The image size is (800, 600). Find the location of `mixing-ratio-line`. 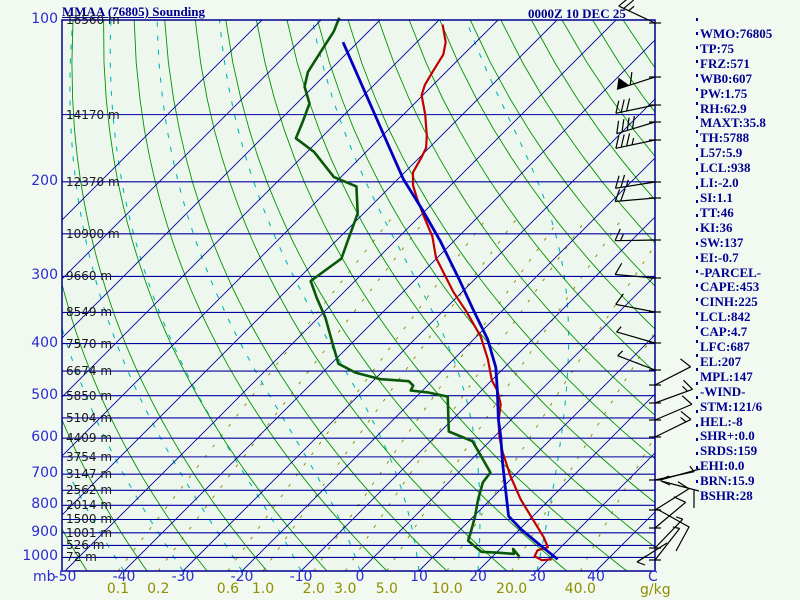

mixing-ratio-line is located at coordinates (617, 503).